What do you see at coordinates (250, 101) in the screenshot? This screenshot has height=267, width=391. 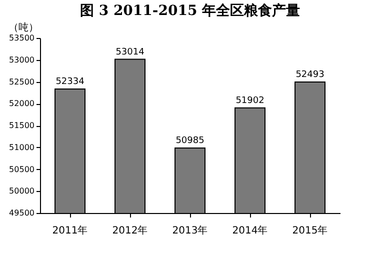 I see `data-label: 51902` at bounding box center [250, 101].